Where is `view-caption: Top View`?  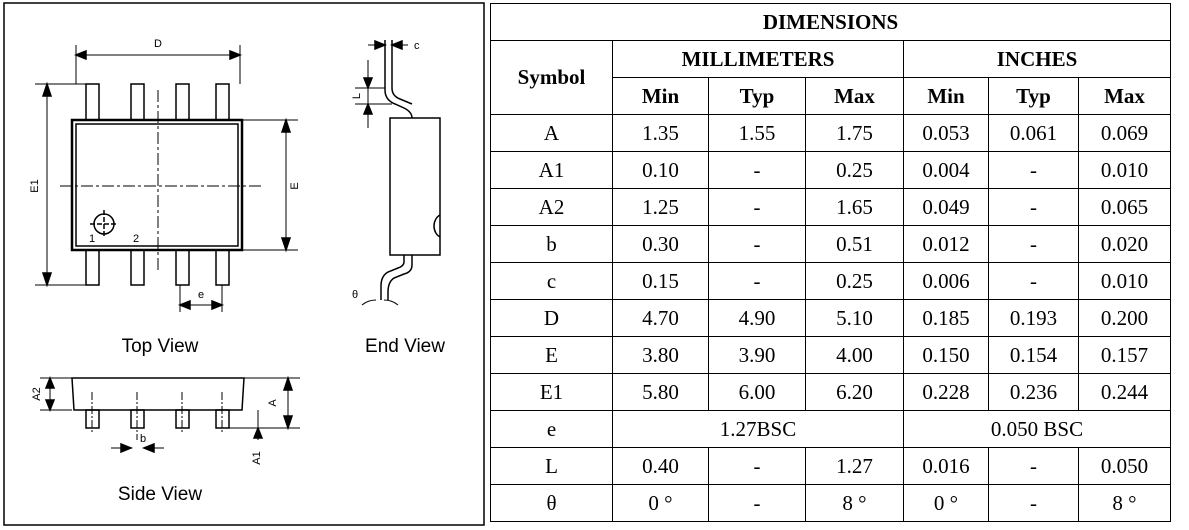 view-caption: Top View is located at coordinates (160, 346).